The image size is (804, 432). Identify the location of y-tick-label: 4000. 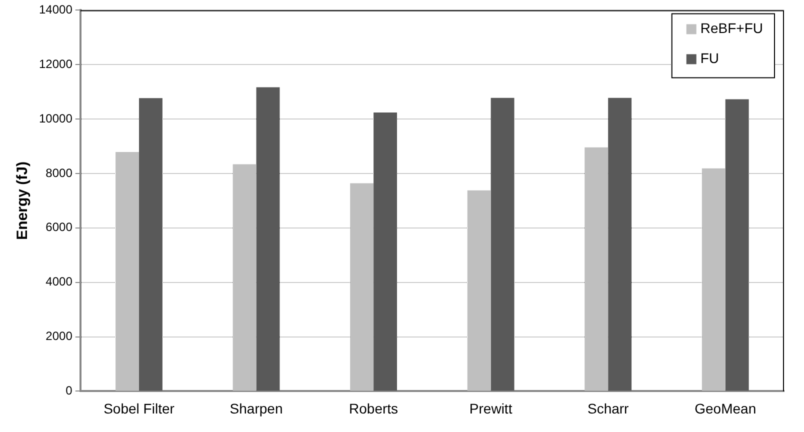
(59, 281).